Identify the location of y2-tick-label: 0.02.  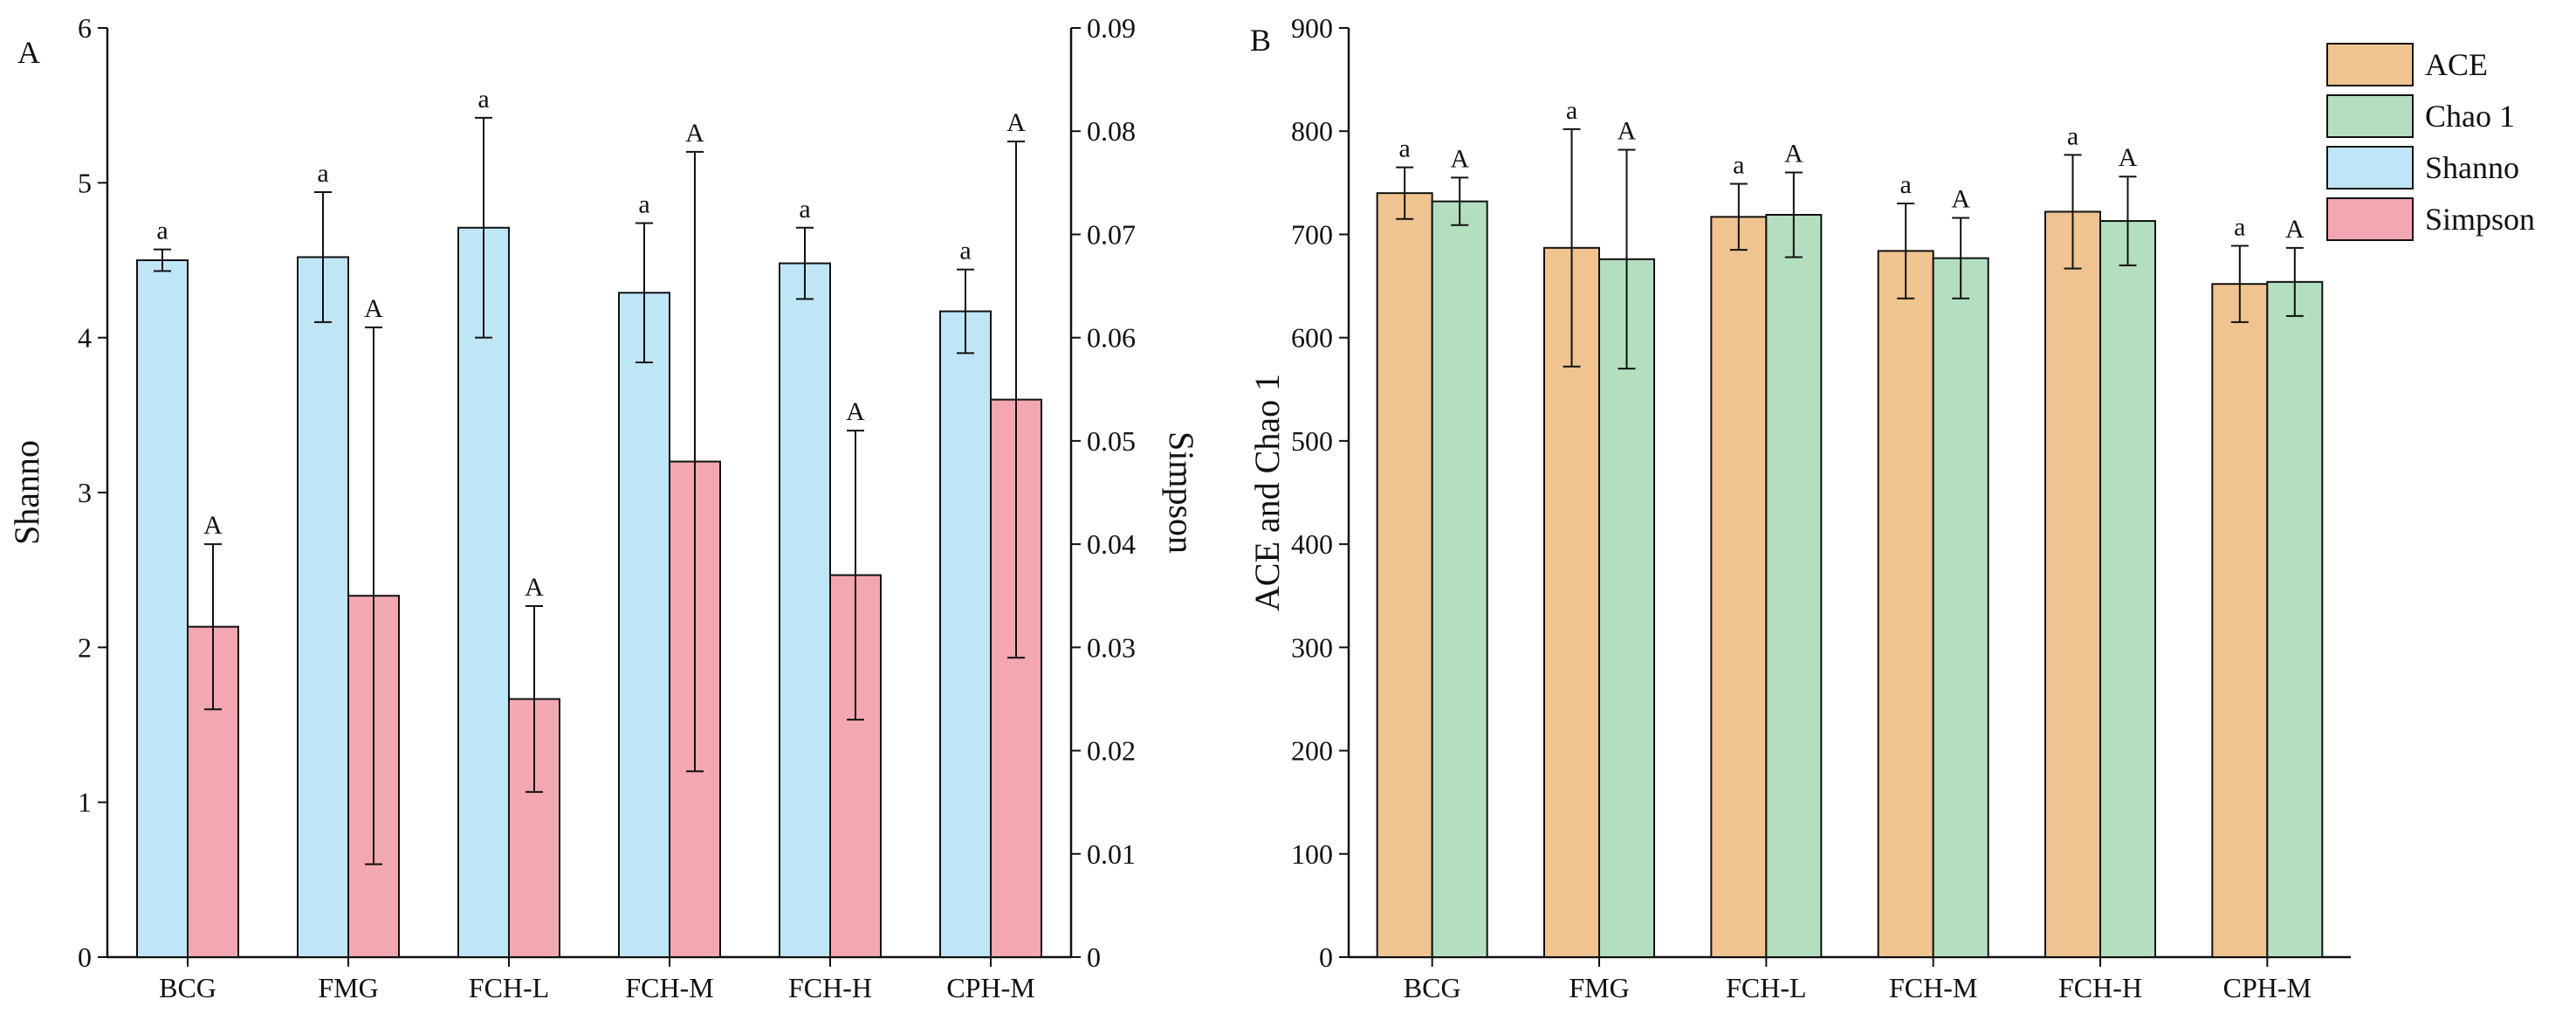
(1112, 751).